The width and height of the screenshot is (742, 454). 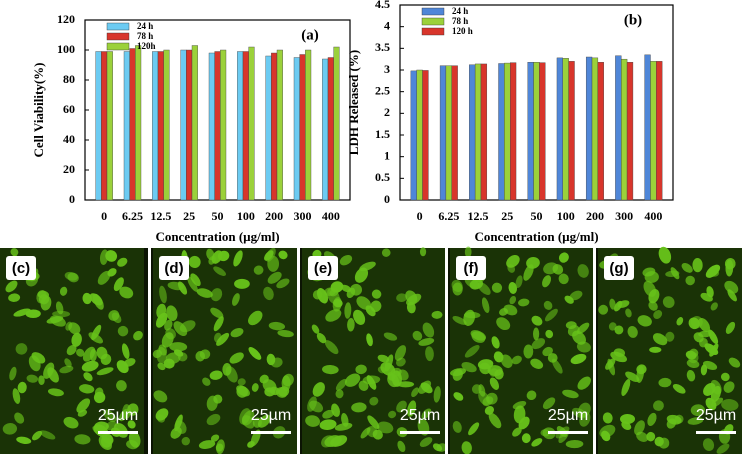 I want to click on y-tick-label: 2.5, so click(x=382, y=90).